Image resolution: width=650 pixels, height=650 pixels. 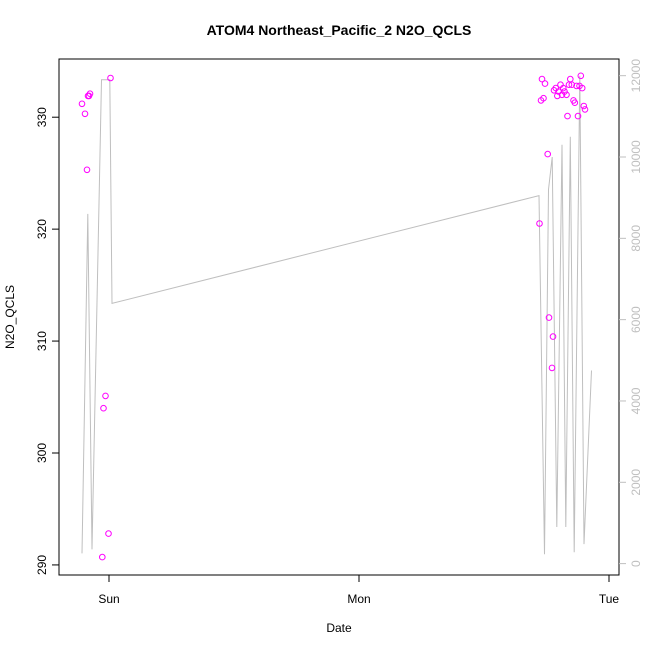 I want to click on y-axis-left: 290 300 310 320 330, so click(x=47, y=341).